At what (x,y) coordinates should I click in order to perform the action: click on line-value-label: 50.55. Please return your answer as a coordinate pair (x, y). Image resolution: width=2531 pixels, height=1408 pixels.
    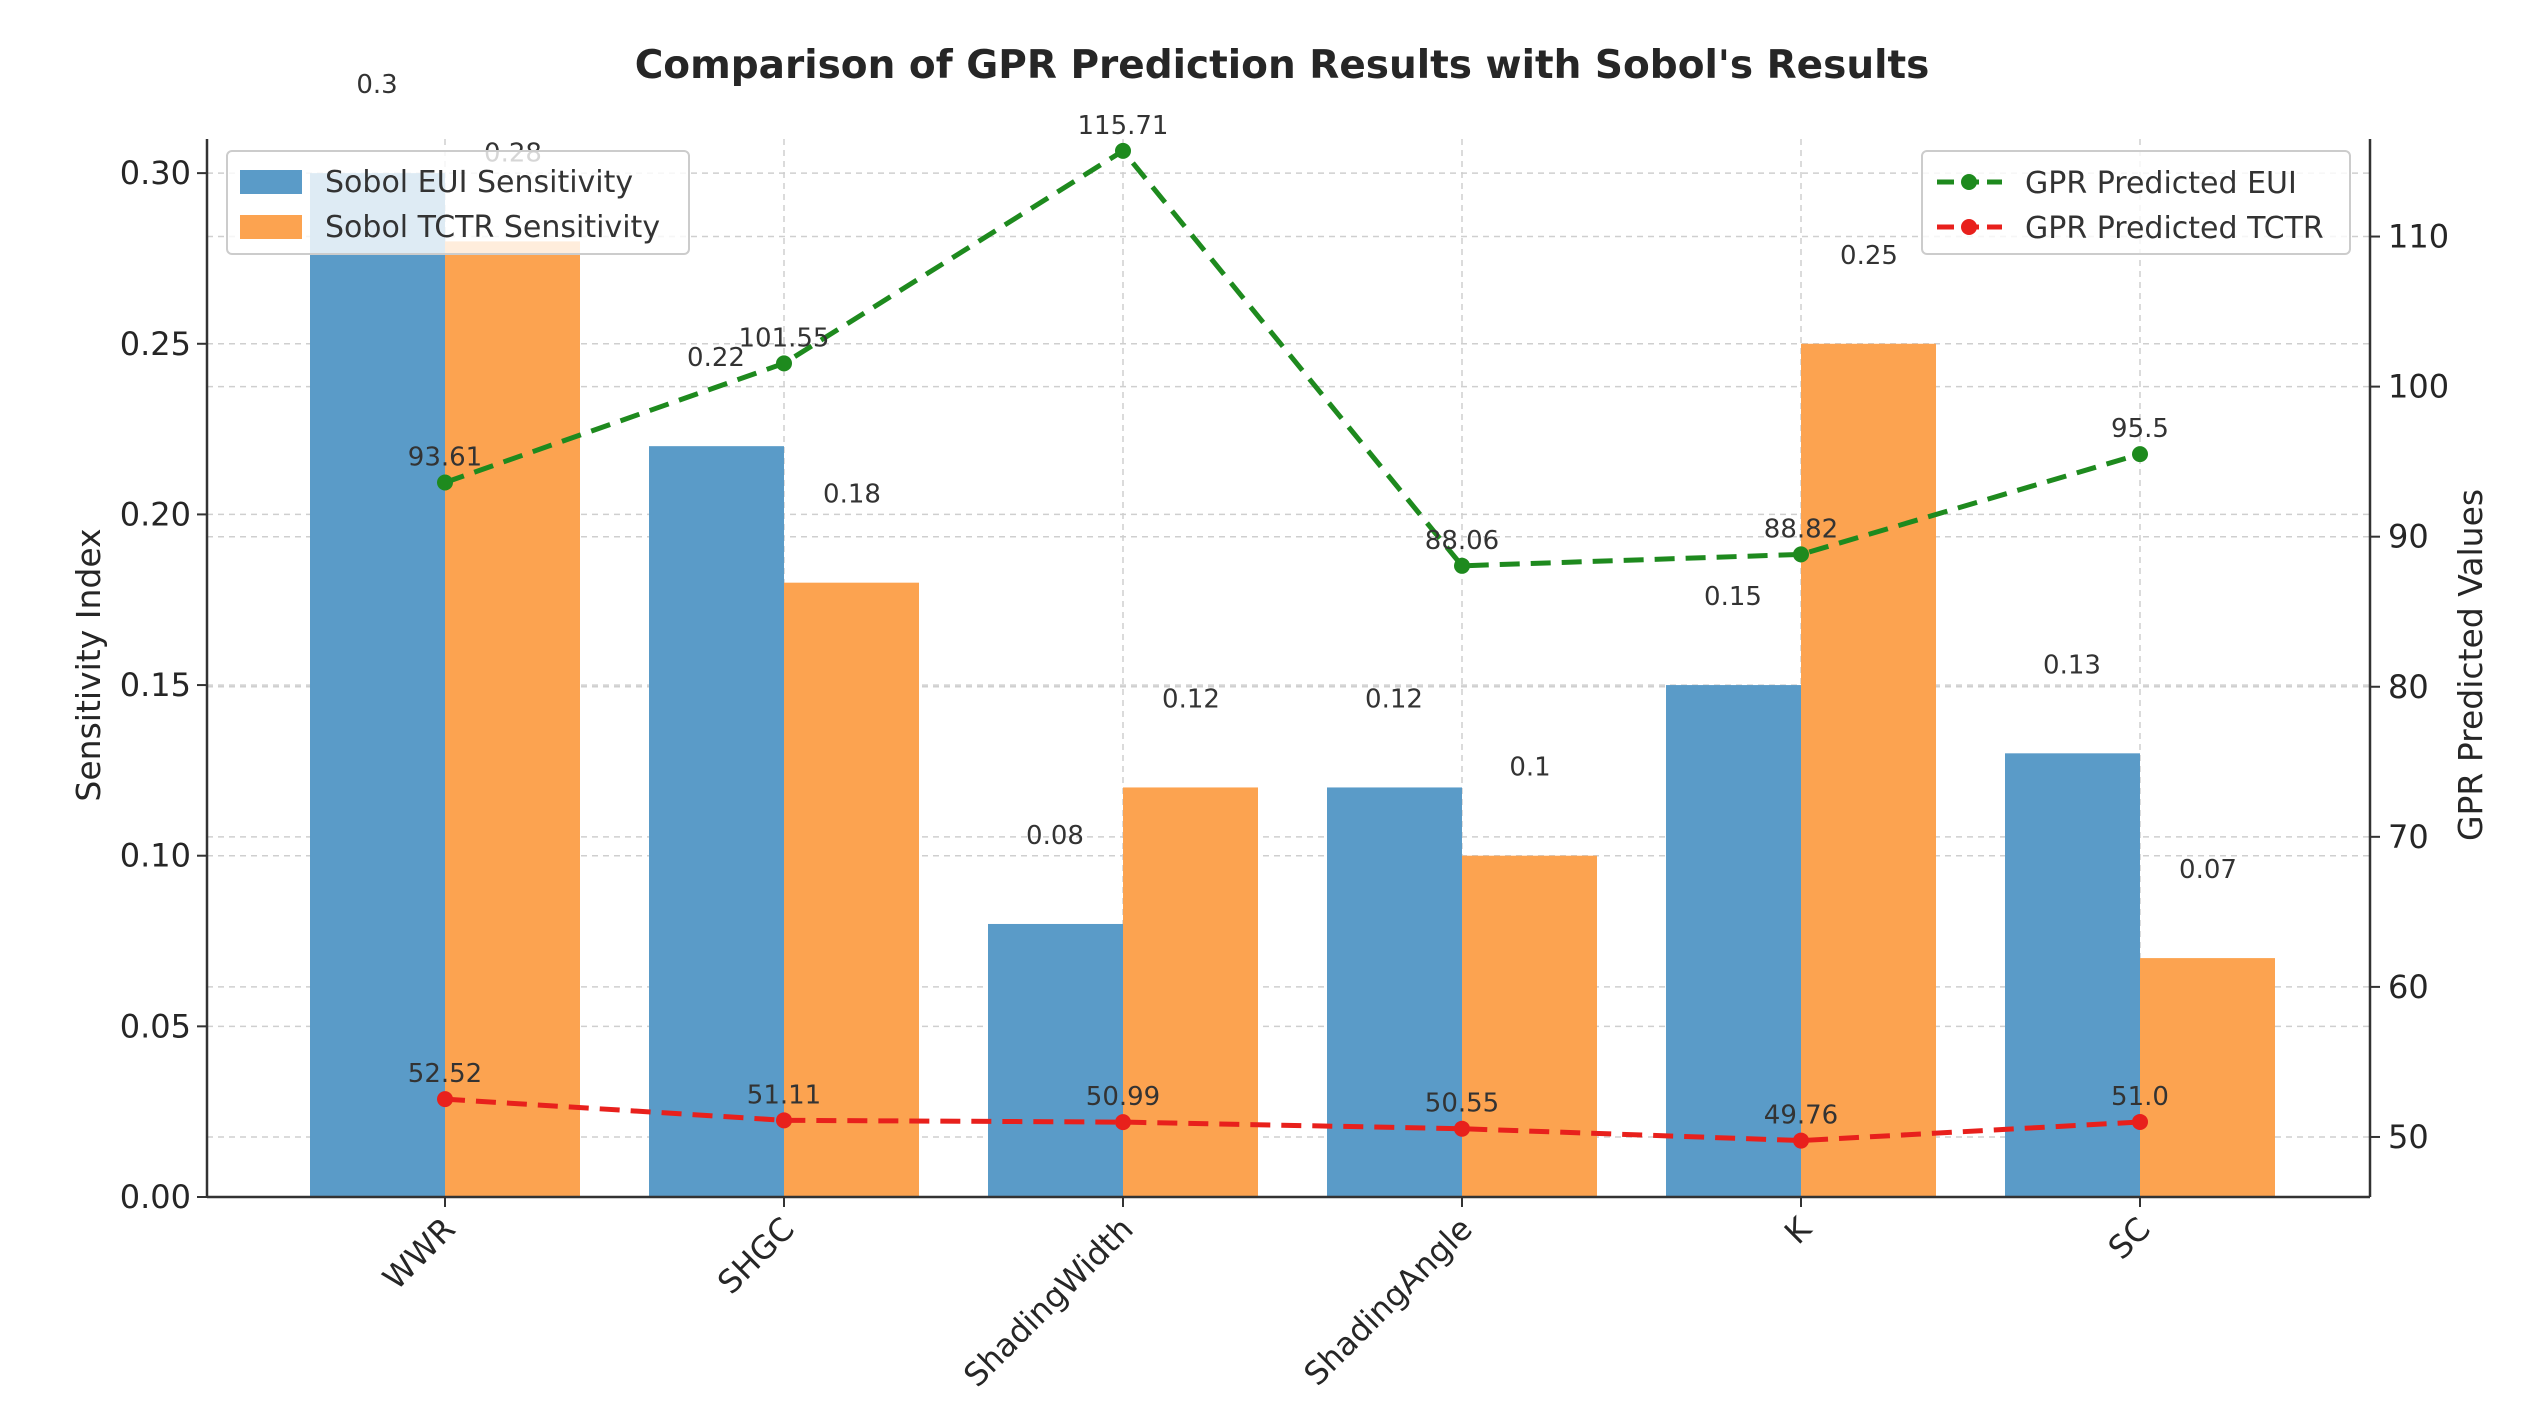
    Looking at the image, I should click on (1462, 1104).